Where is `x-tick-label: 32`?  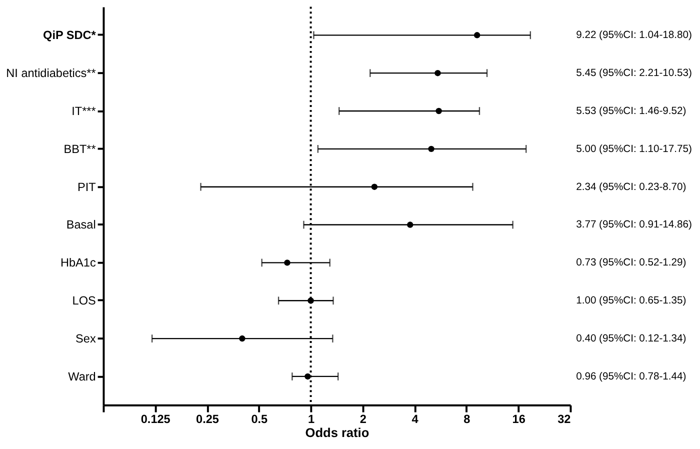
x-tick-label: 32 is located at coordinates (565, 419).